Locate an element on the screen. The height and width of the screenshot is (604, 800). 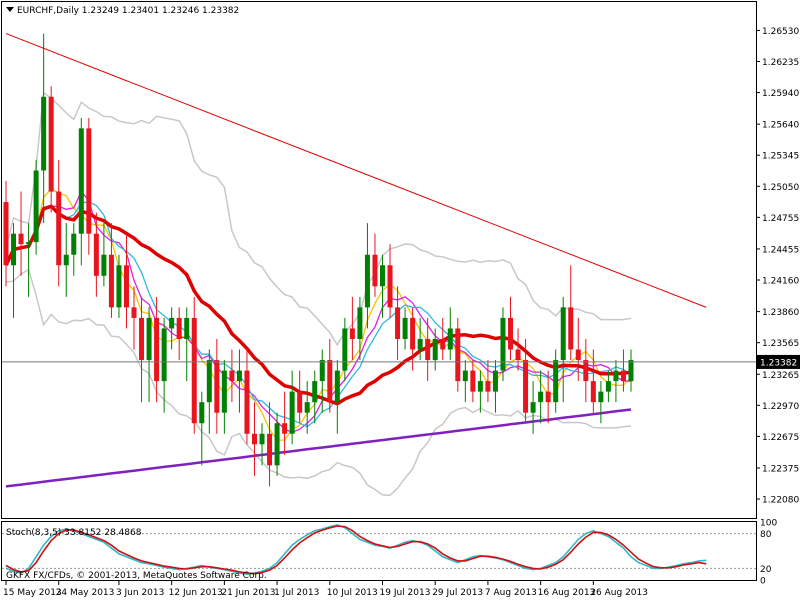
current-price-box is located at coordinates (778, 361).